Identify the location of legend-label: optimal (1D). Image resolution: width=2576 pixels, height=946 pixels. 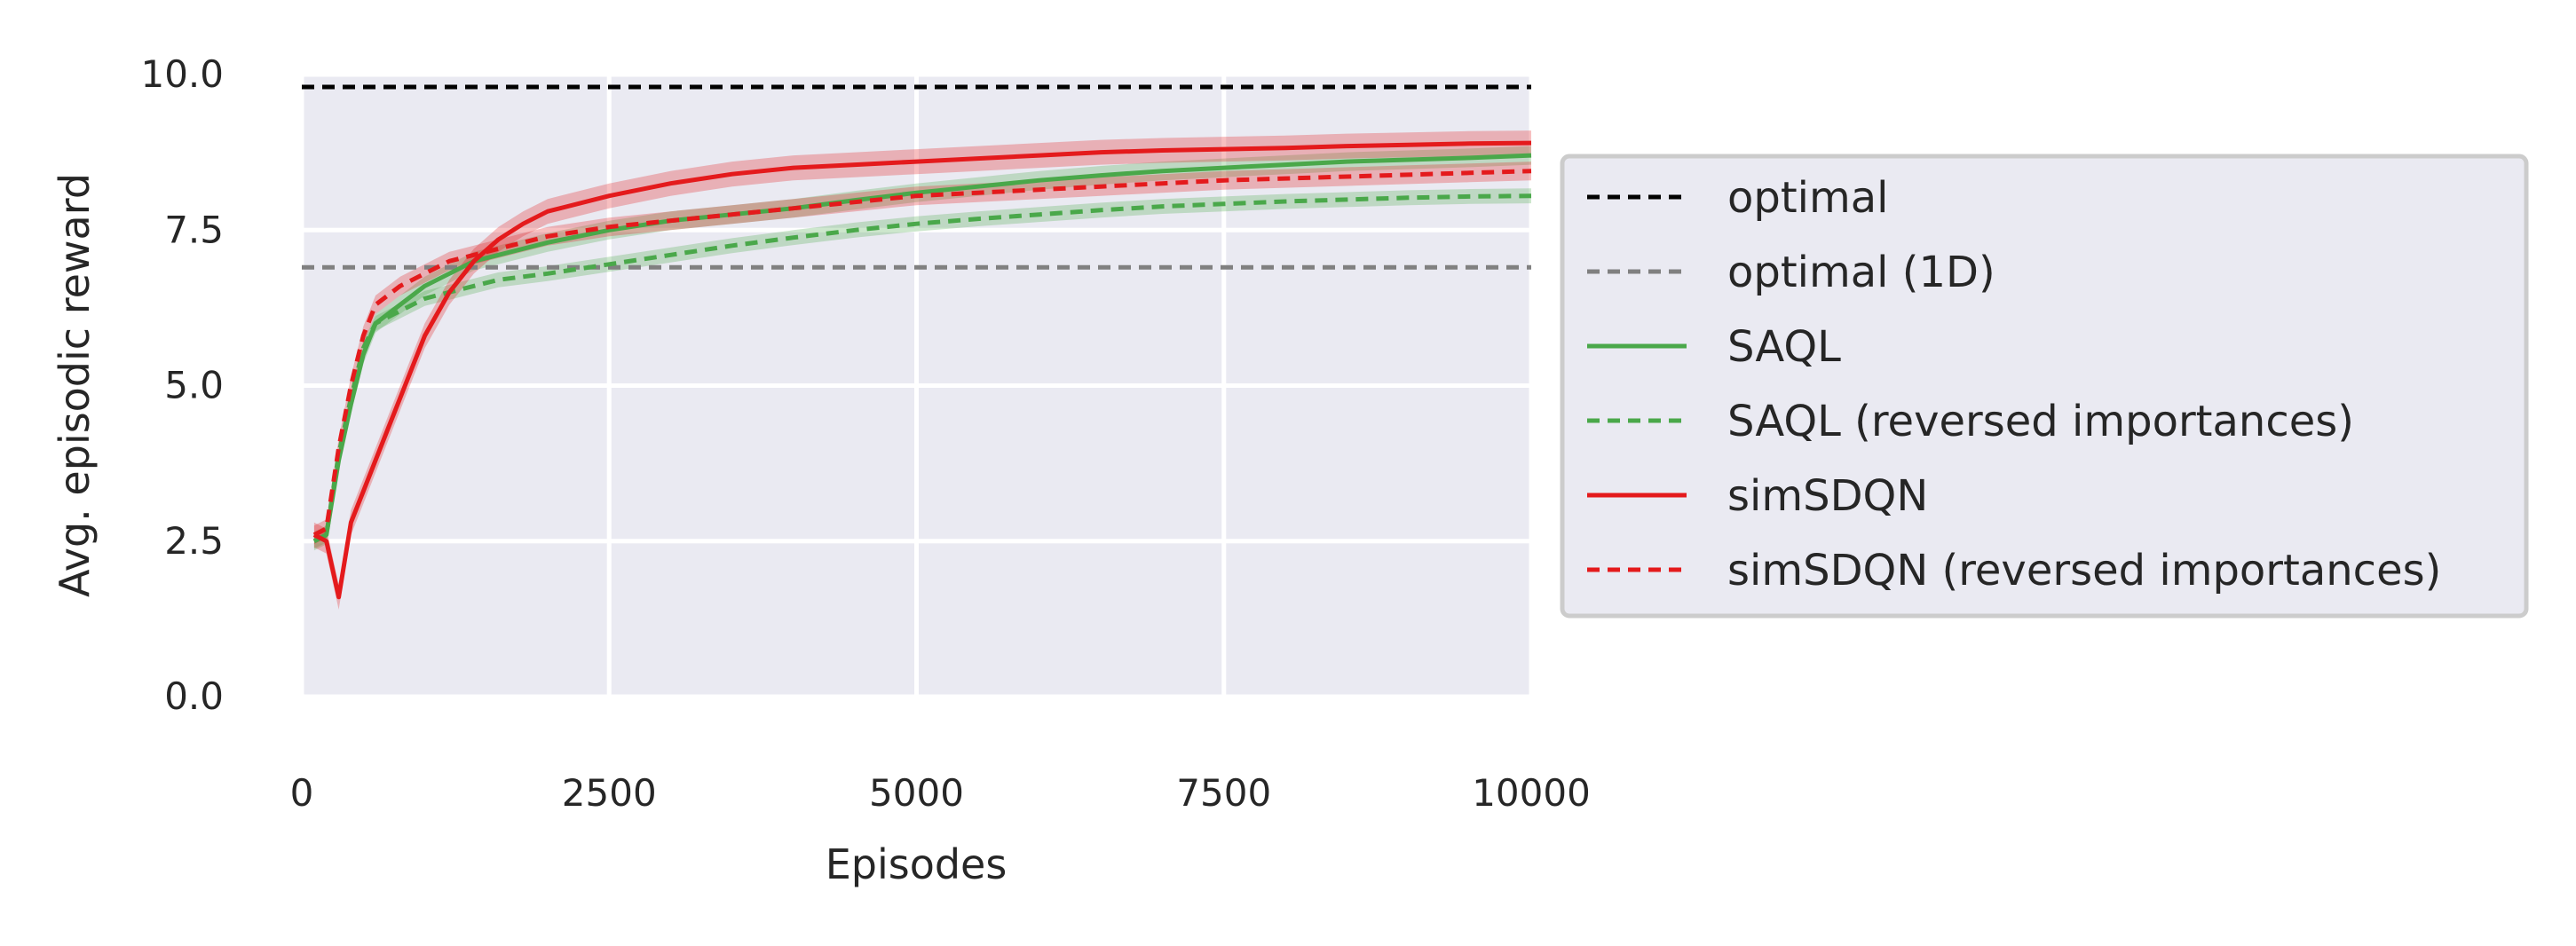
(1861, 272).